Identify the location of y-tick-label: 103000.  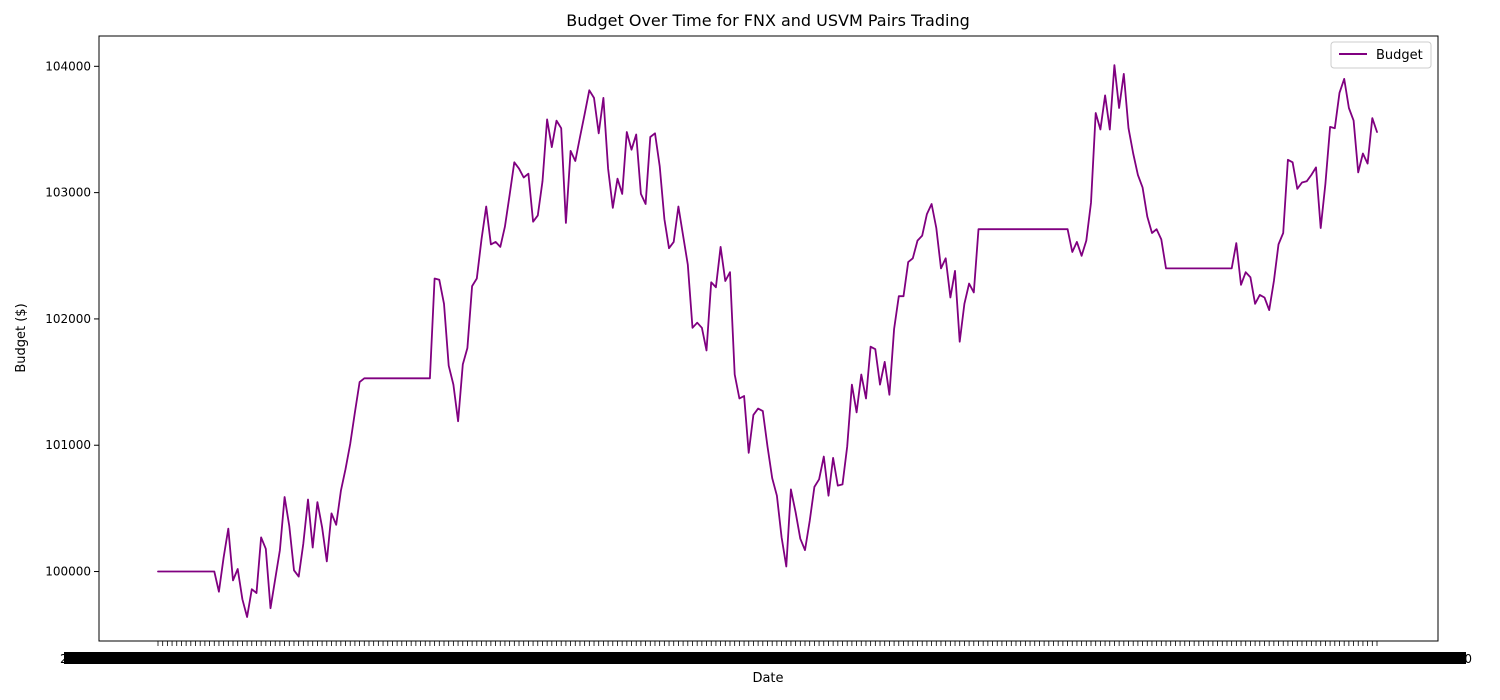
(68, 193).